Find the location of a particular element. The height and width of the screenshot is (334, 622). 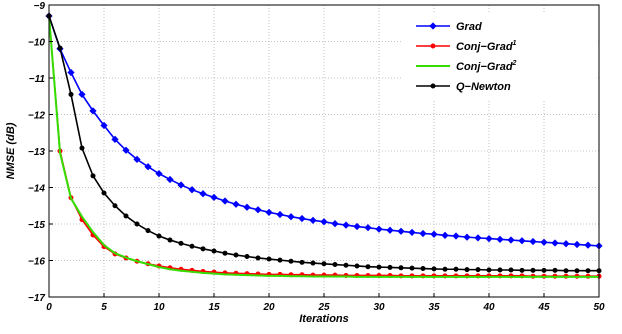

x-tick-label: 15 is located at coordinates (214, 307).